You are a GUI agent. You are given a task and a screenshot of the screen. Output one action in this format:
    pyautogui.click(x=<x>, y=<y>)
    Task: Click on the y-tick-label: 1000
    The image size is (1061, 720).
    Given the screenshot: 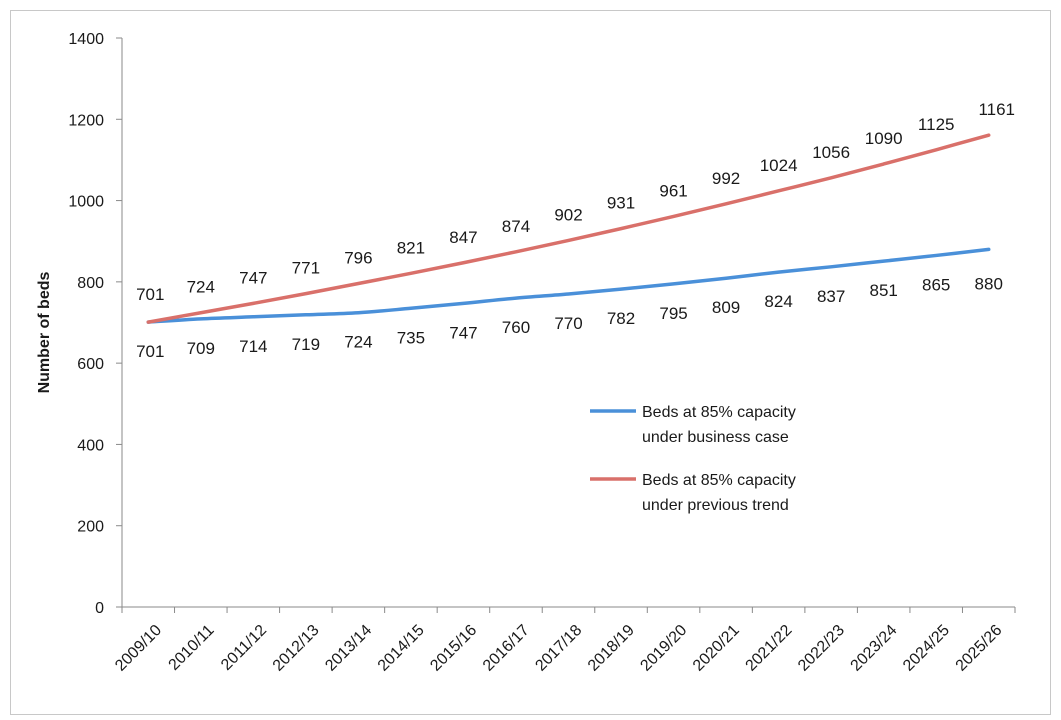 What is the action you would take?
    pyautogui.click(x=86, y=202)
    